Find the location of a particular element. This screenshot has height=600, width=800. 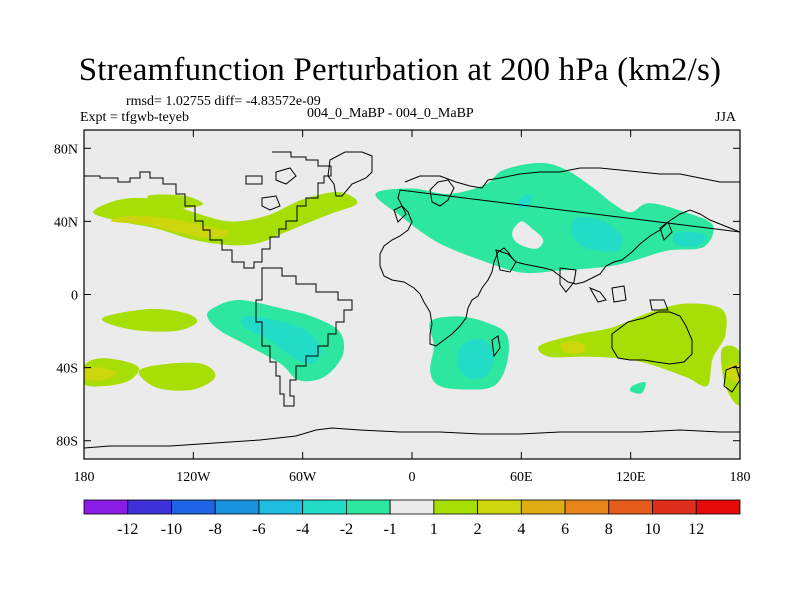

coastline-eurasia-africa is located at coordinates (559, 257).